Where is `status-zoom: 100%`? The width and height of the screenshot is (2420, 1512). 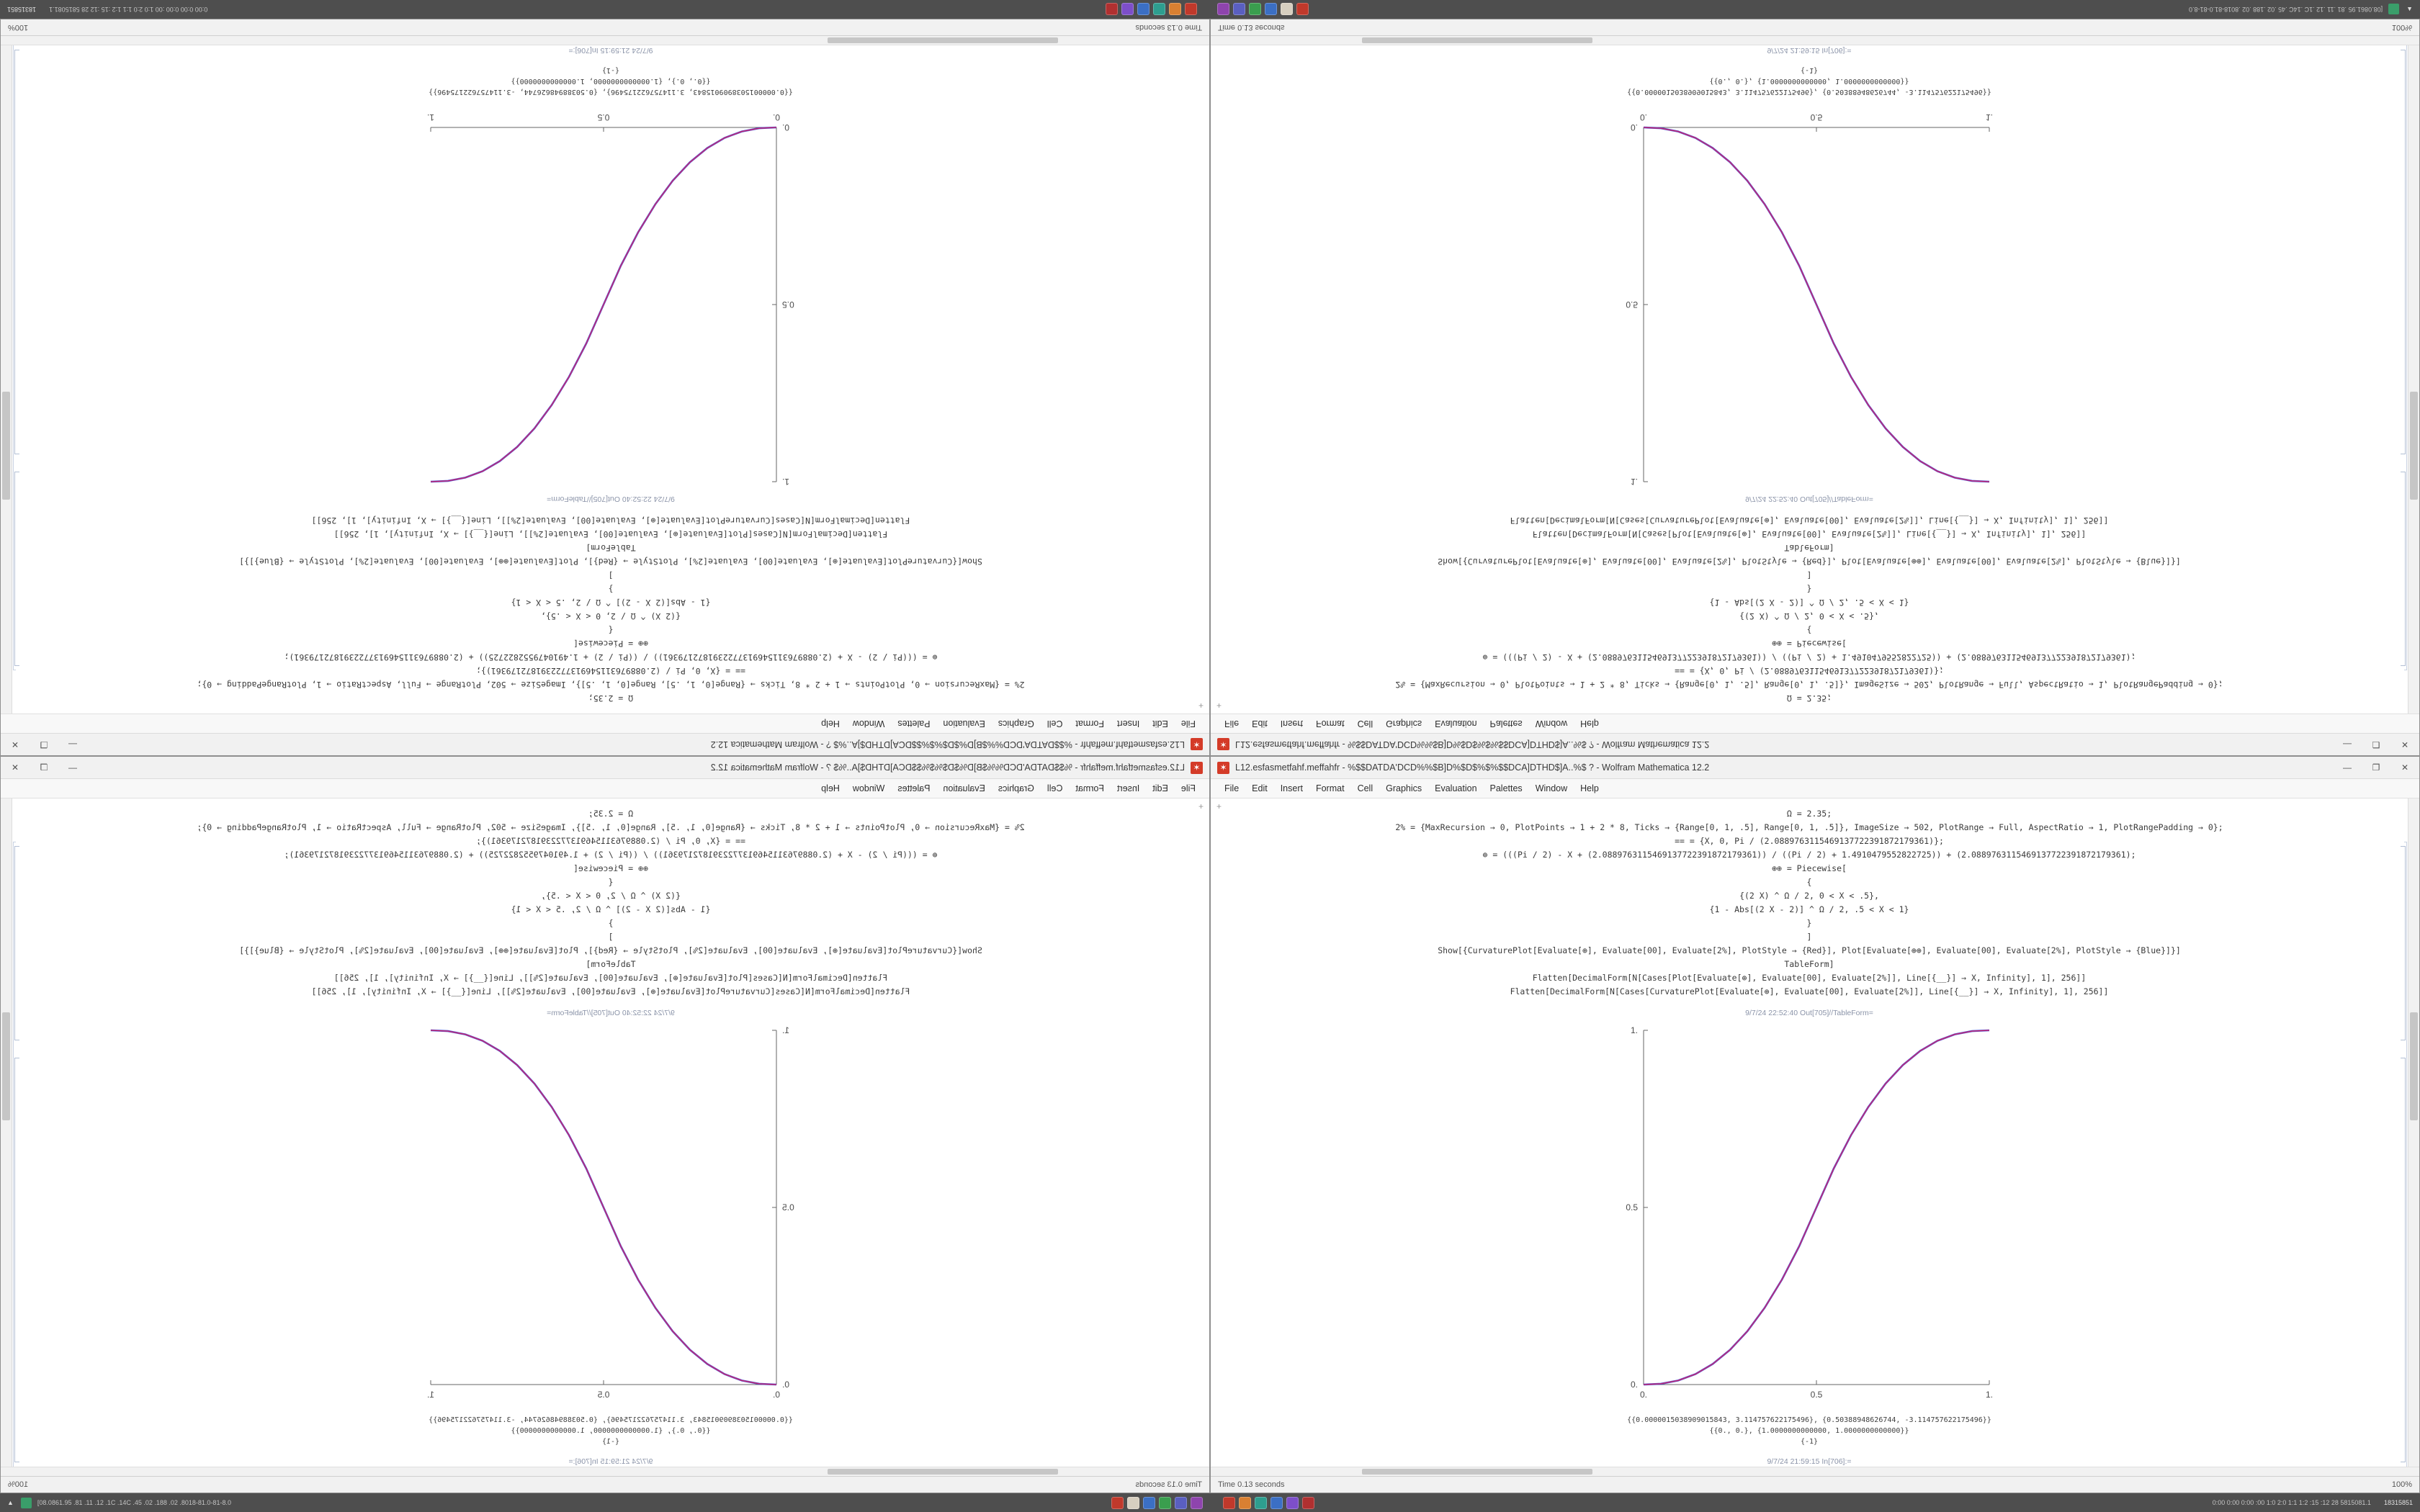 status-zoom: 100% is located at coordinates (18, 27).